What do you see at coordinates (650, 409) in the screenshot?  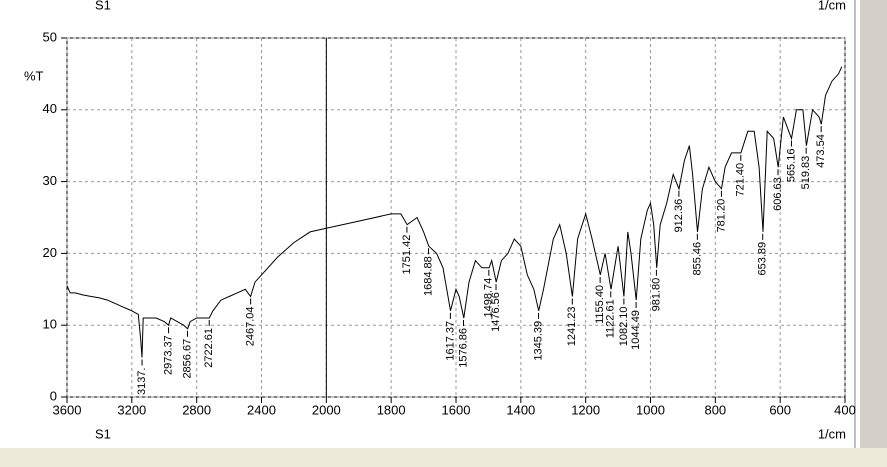 I see `x-tick-label: 1000` at bounding box center [650, 409].